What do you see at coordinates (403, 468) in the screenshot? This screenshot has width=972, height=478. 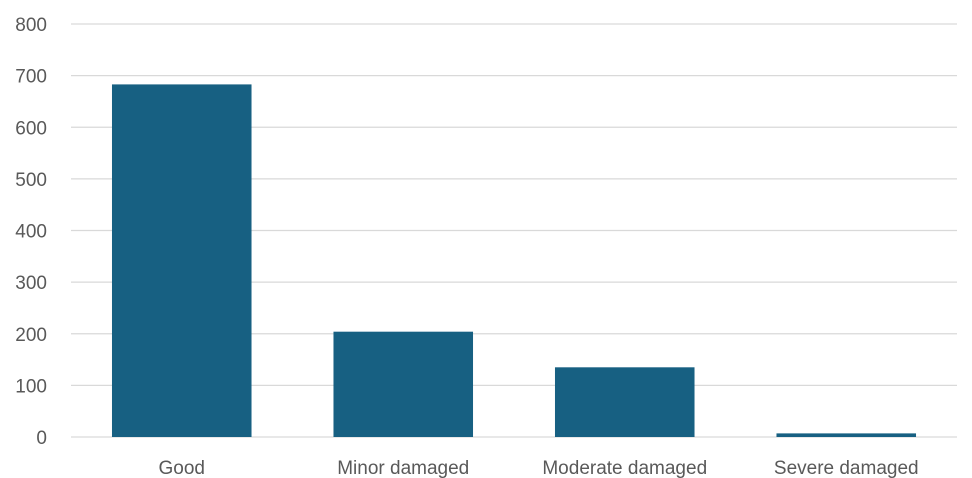 I see `x-category-label-minor-damaged: Minor damaged` at bounding box center [403, 468].